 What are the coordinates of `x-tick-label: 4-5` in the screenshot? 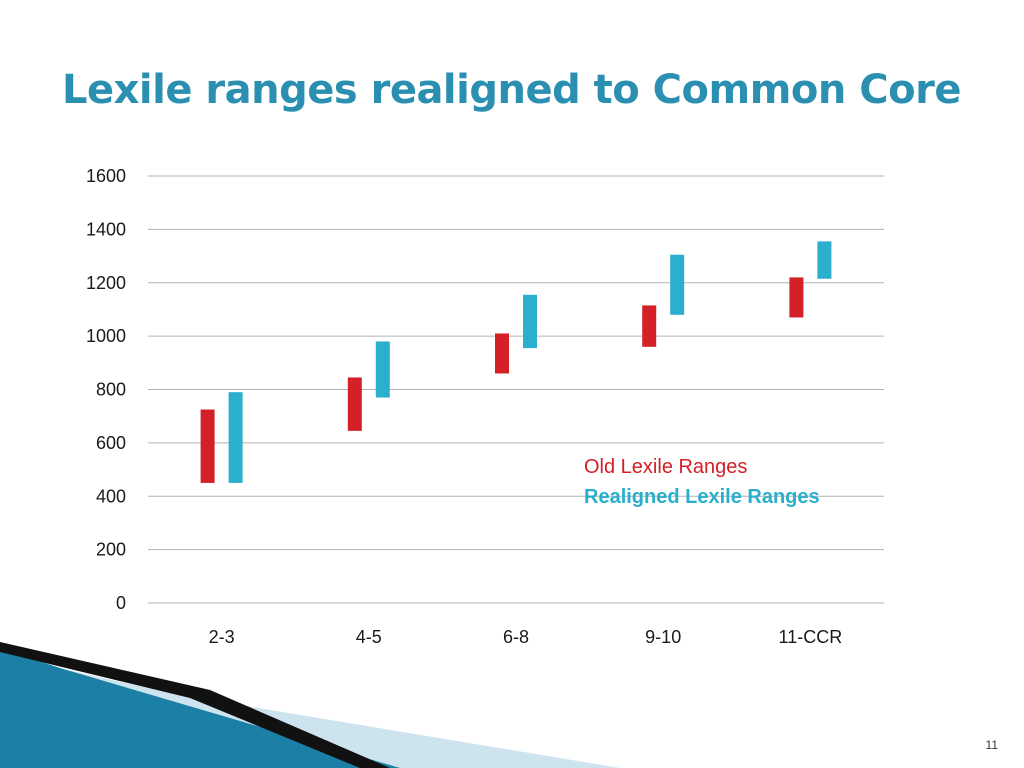 It's located at (369, 637).